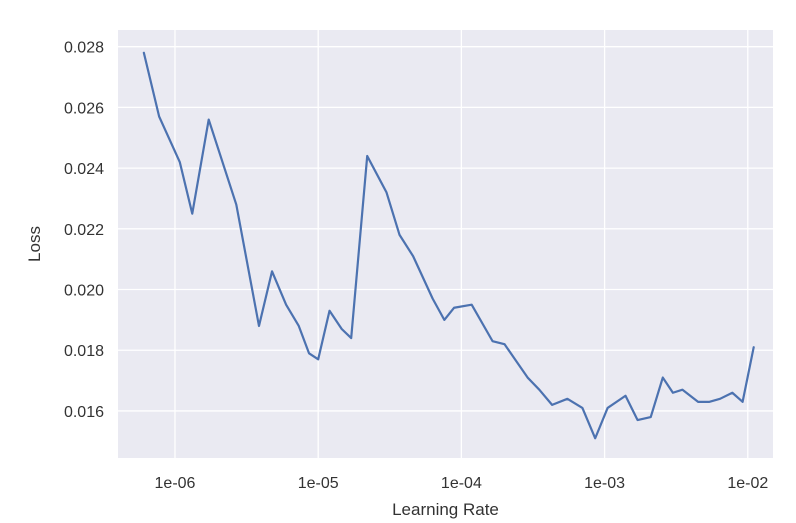 The width and height of the screenshot is (796, 523). Describe the element at coordinates (84, 351) in the screenshot. I see `y-tick-label: 0.018` at that location.